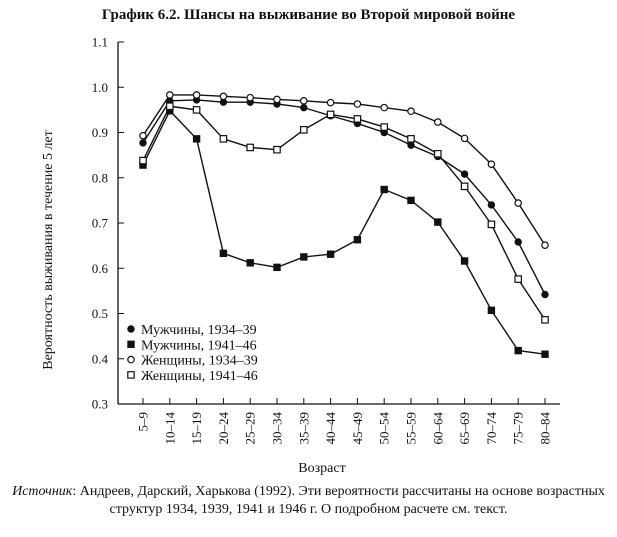  I want to click on x-tick-label: 20–24, so click(223, 428).